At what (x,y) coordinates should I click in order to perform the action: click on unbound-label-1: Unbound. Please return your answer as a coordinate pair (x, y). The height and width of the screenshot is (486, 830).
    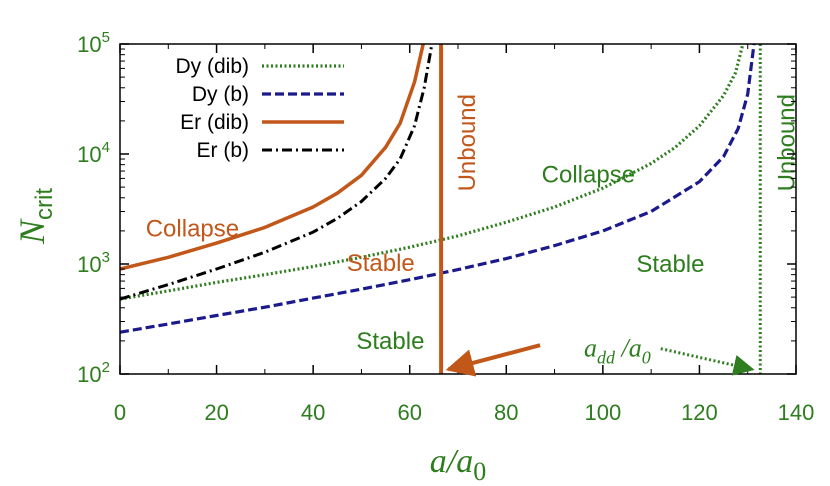
    Looking at the image, I should click on (467, 142).